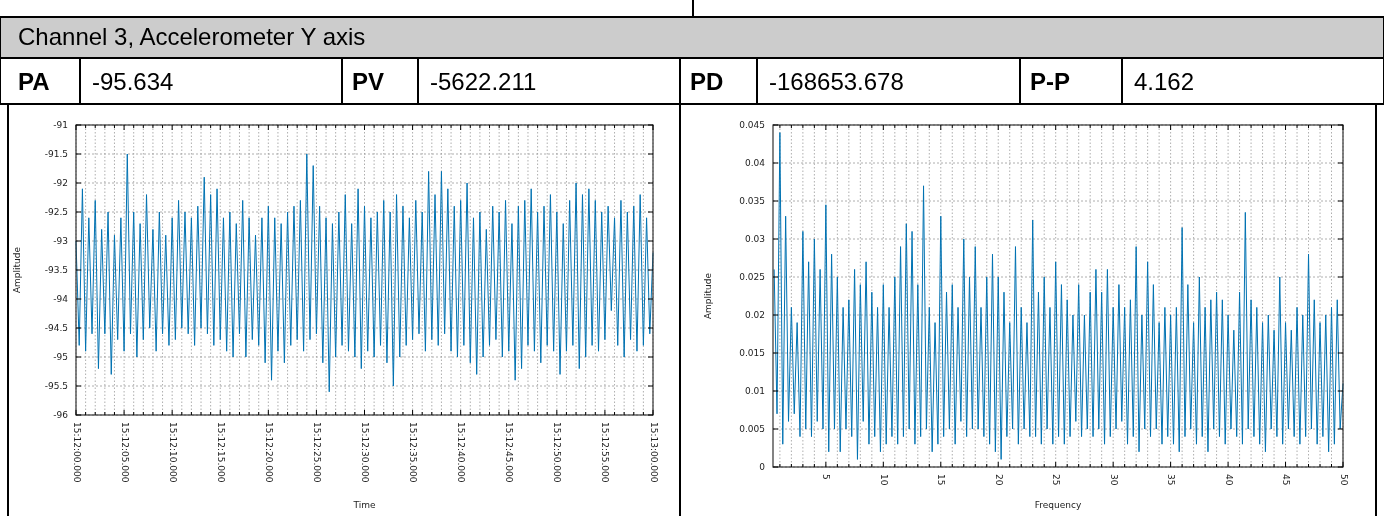  What do you see at coordinates (192, 36) in the screenshot?
I see `text: Channel 3, Accelerometer Y axis` at bounding box center [192, 36].